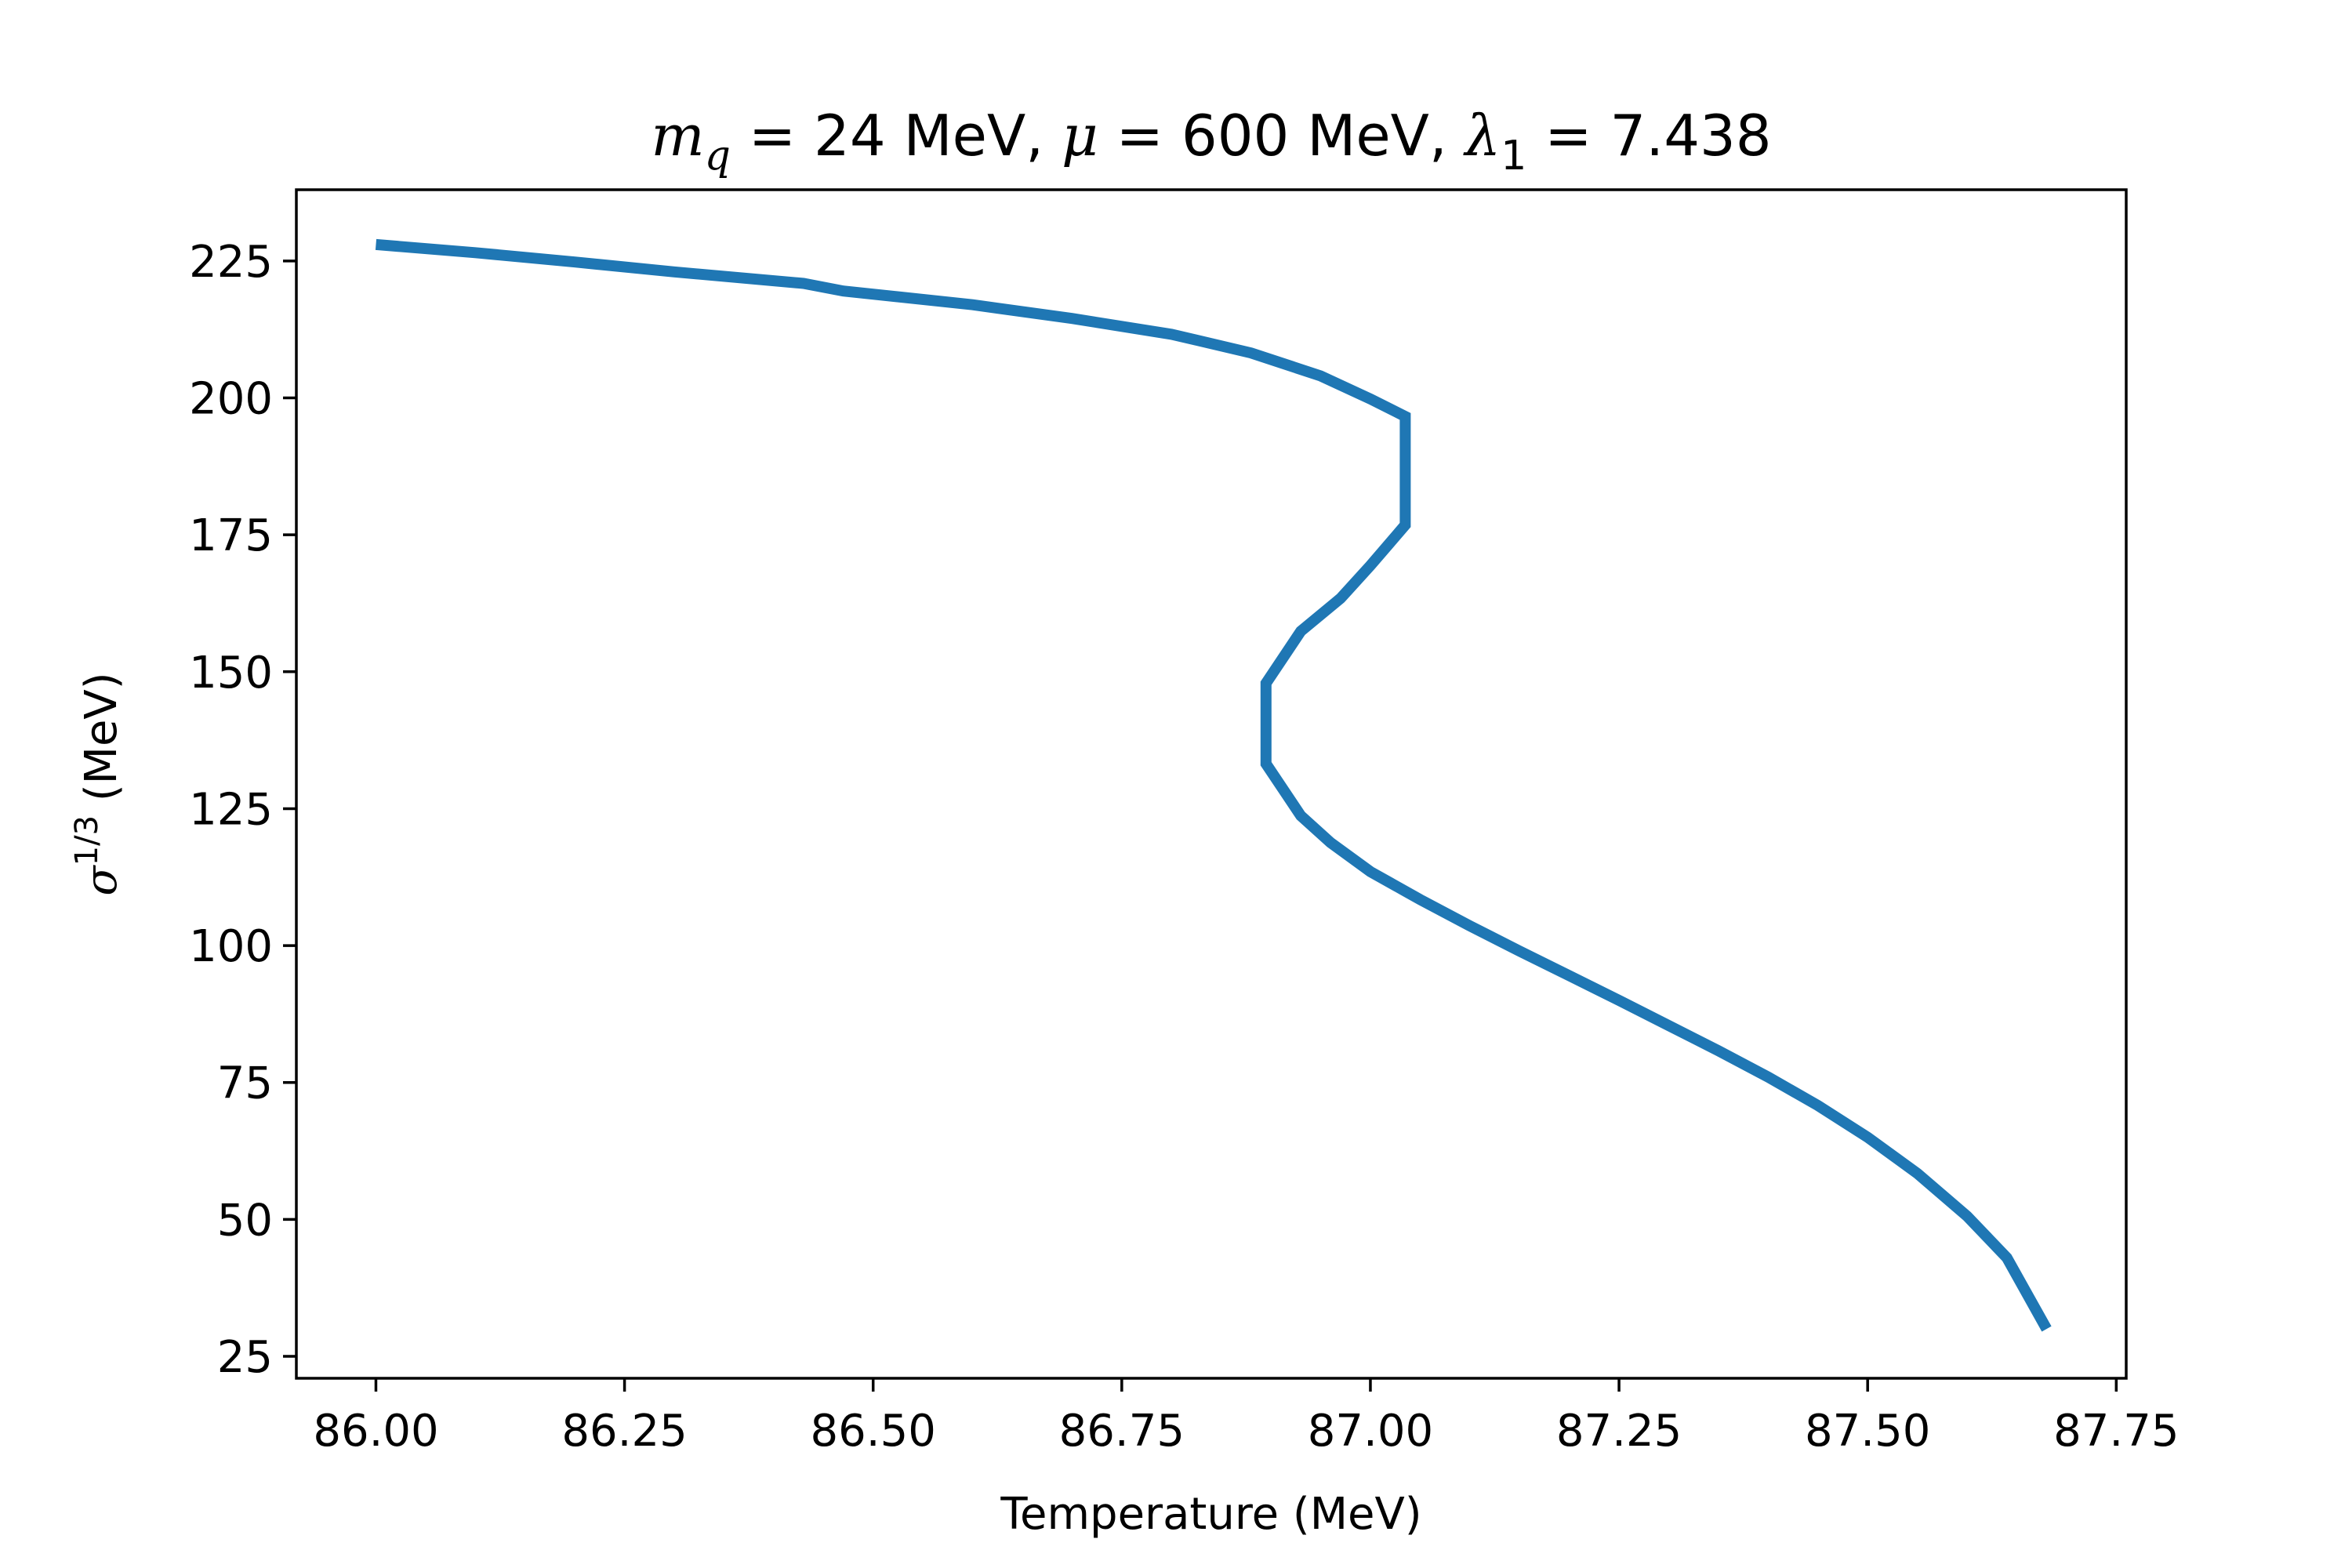  What do you see at coordinates (1370, 1431) in the screenshot?
I see `x-tick-label: 87.00` at bounding box center [1370, 1431].